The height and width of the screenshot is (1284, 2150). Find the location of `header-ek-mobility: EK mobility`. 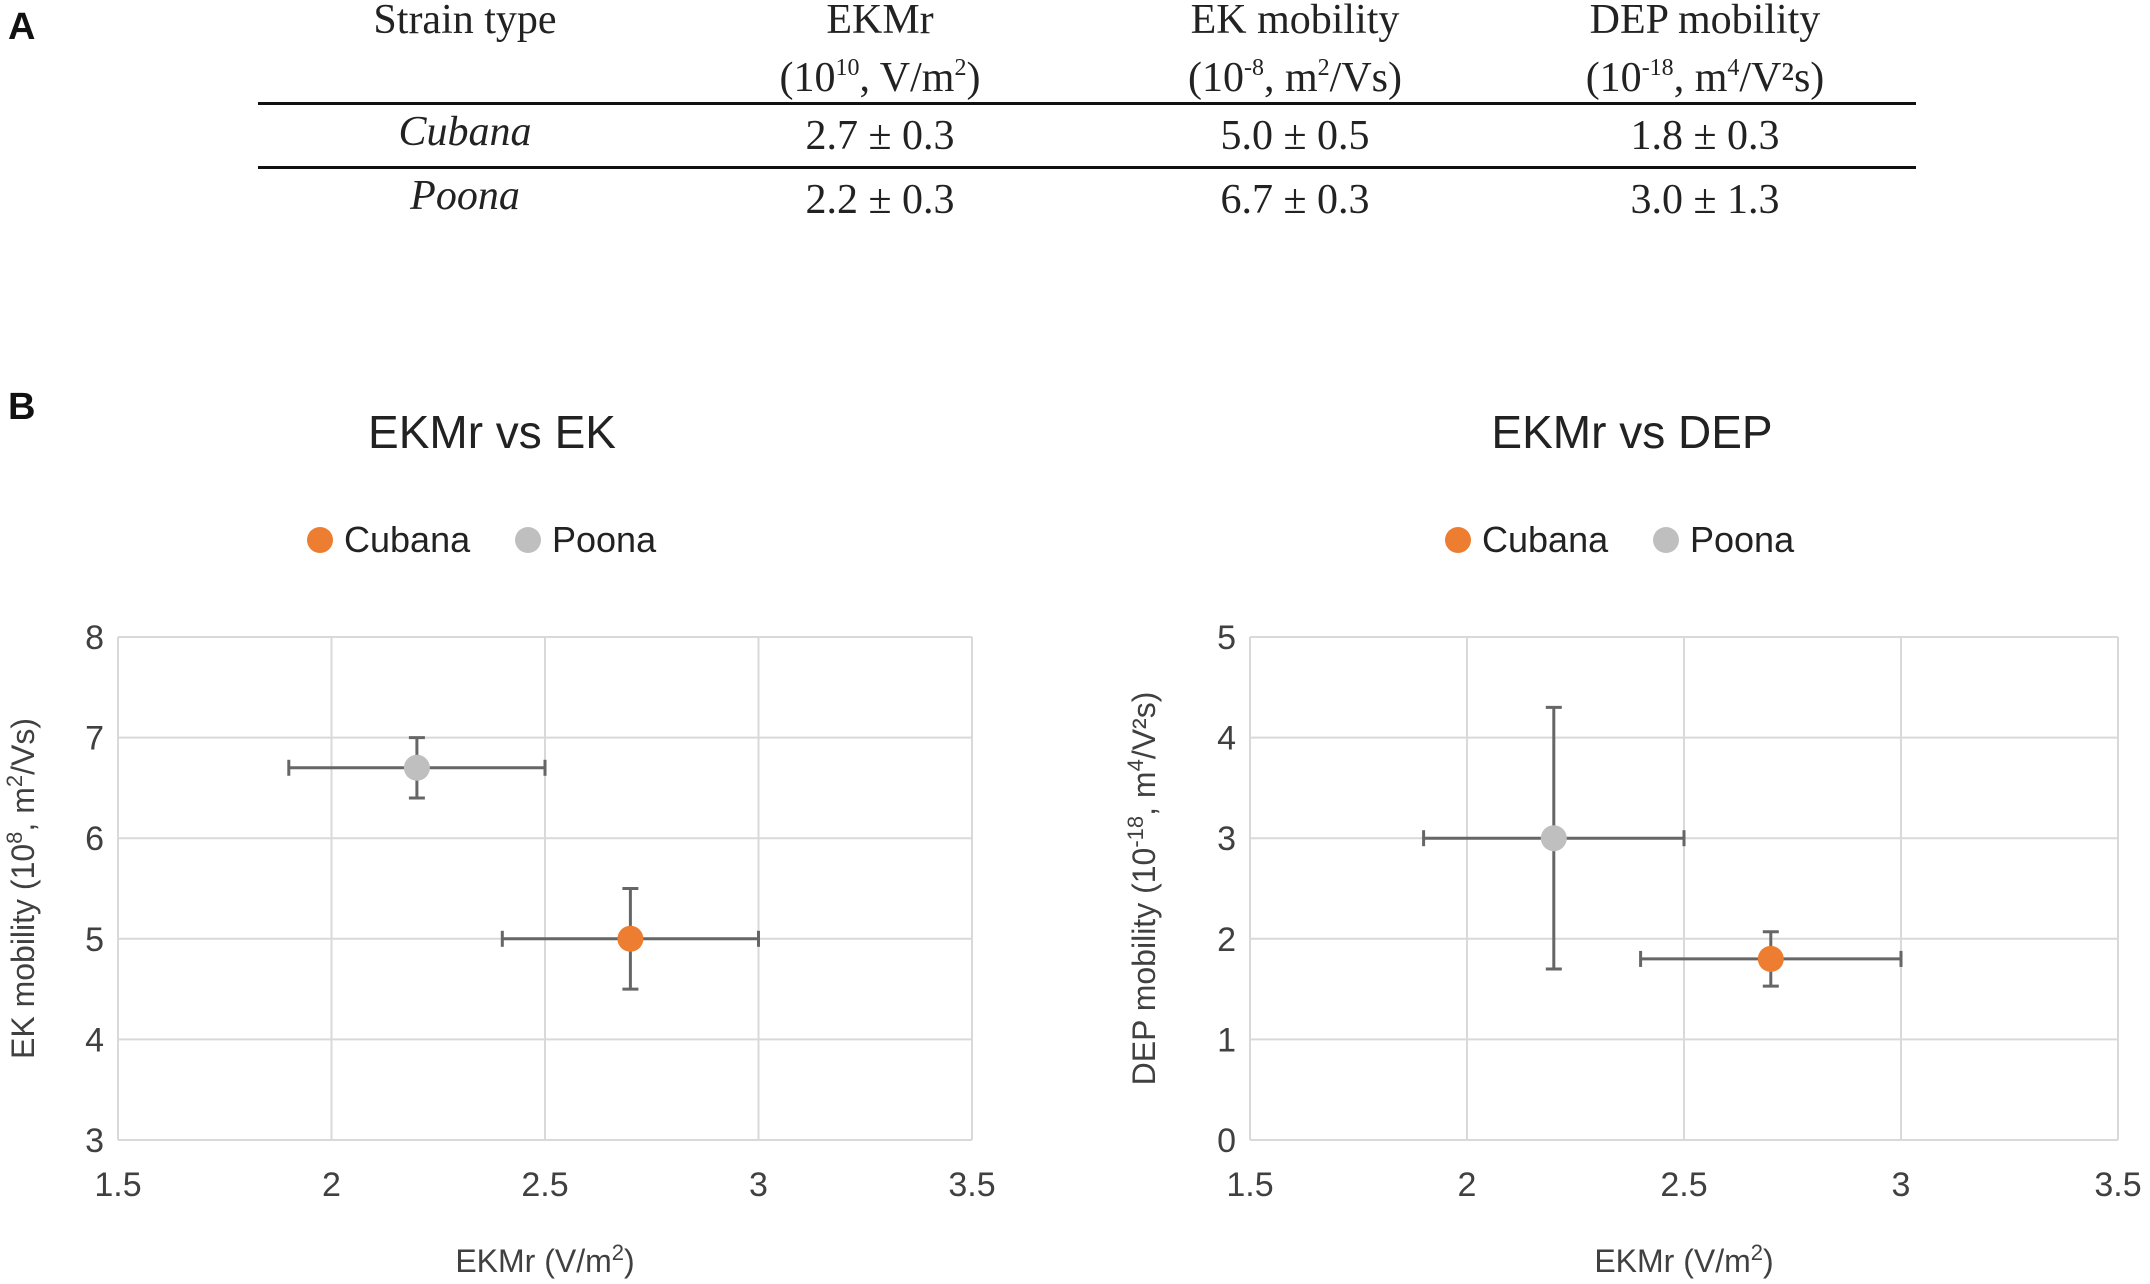

header-ek-mobility: EK mobility is located at coordinates (1295, 21).